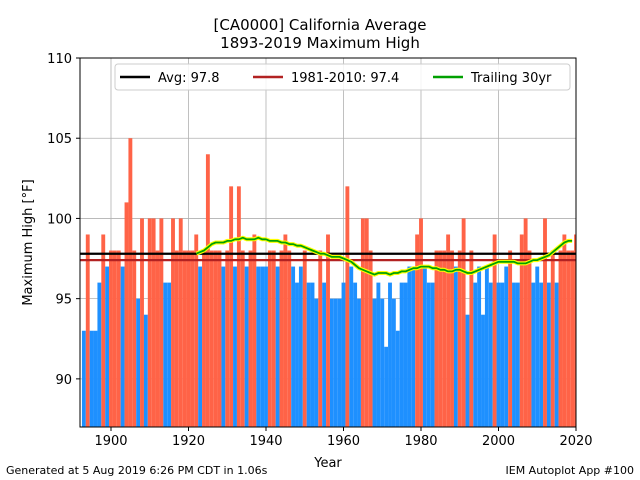  I want to click on reference-lines, so click(328, 256).